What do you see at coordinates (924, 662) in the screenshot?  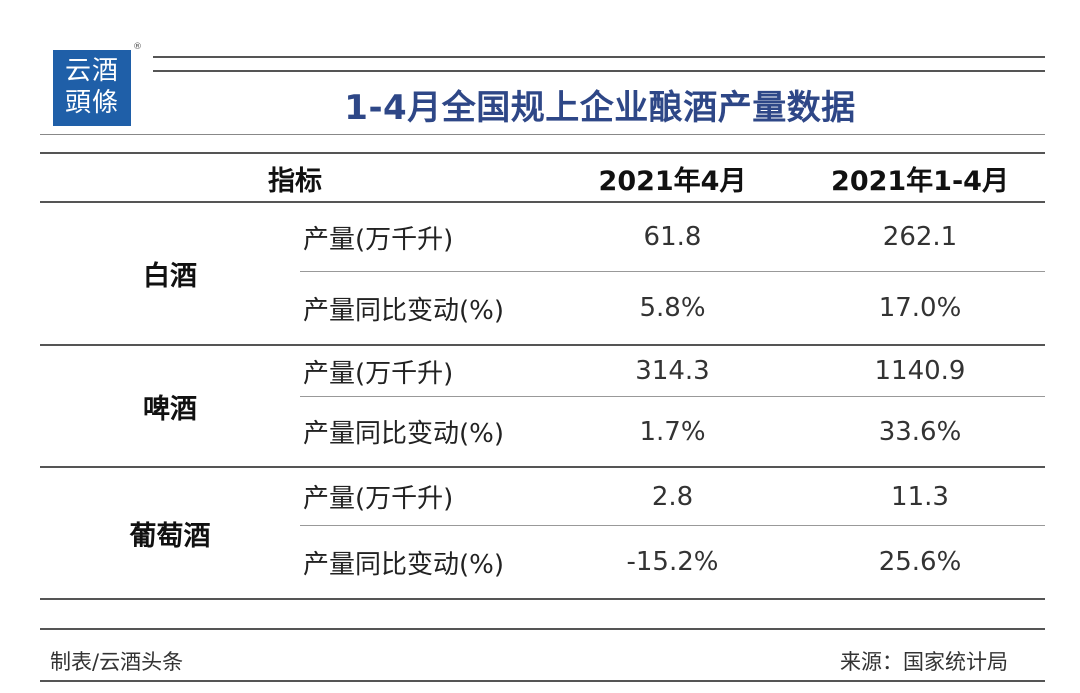 I see `footer-source: 来源：国家统计局` at bounding box center [924, 662].